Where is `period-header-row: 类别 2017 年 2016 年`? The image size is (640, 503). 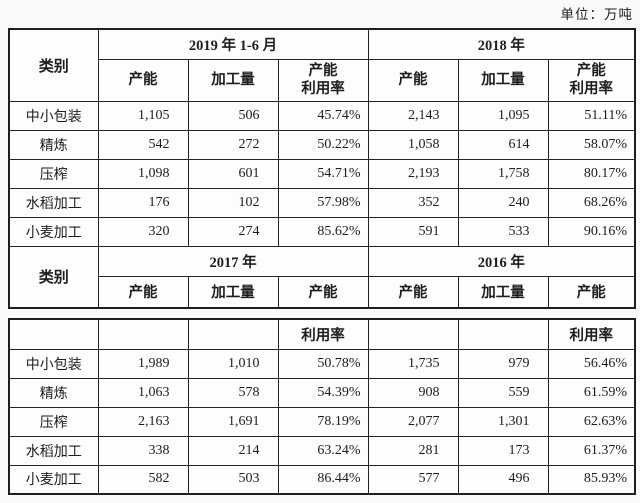
period-header-row: 类别 2017 年 2016 年 is located at coordinates (322, 277).